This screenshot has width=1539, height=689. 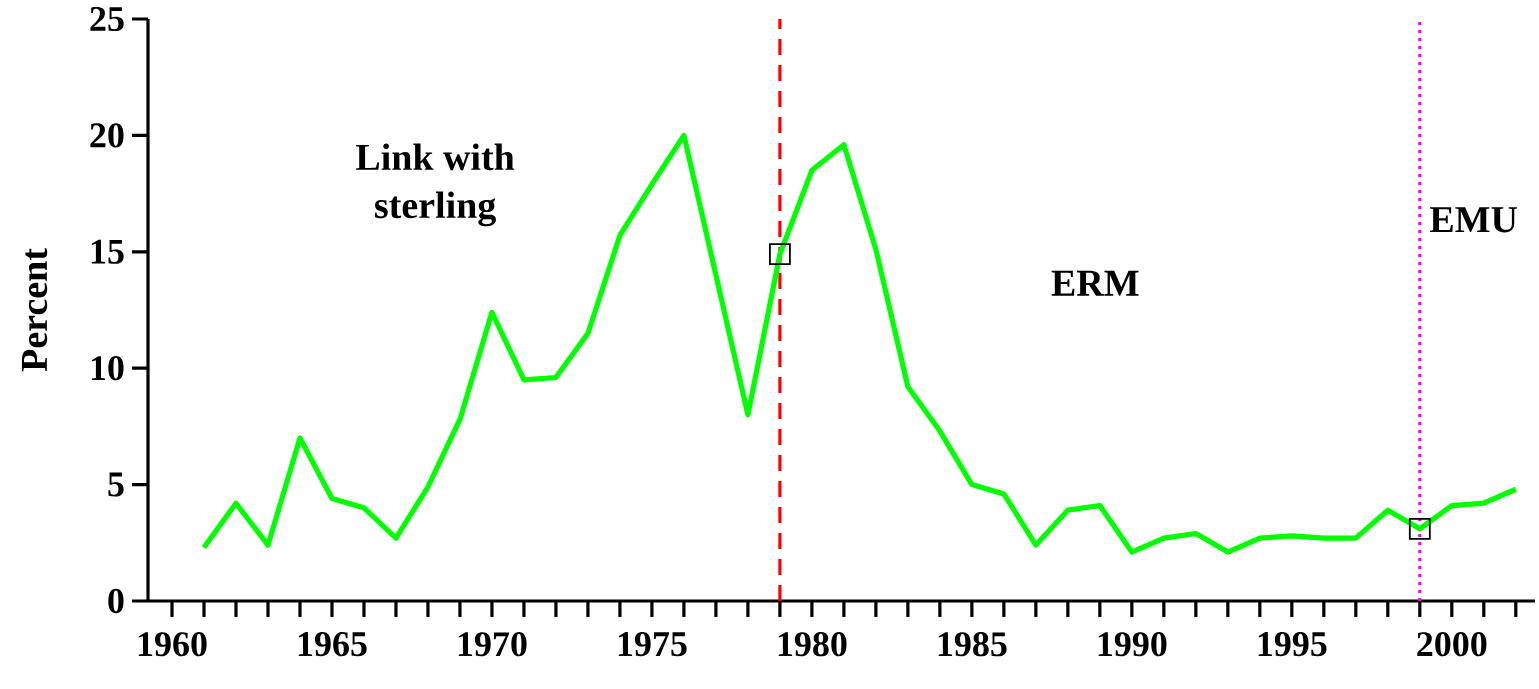 What do you see at coordinates (172, 644) in the screenshot?
I see `x-tick-label: 1960` at bounding box center [172, 644].